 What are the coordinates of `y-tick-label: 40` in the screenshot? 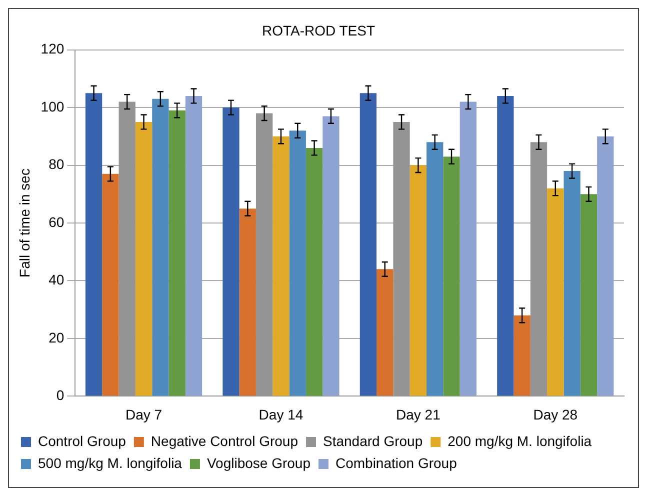 It's located at (56, 280).